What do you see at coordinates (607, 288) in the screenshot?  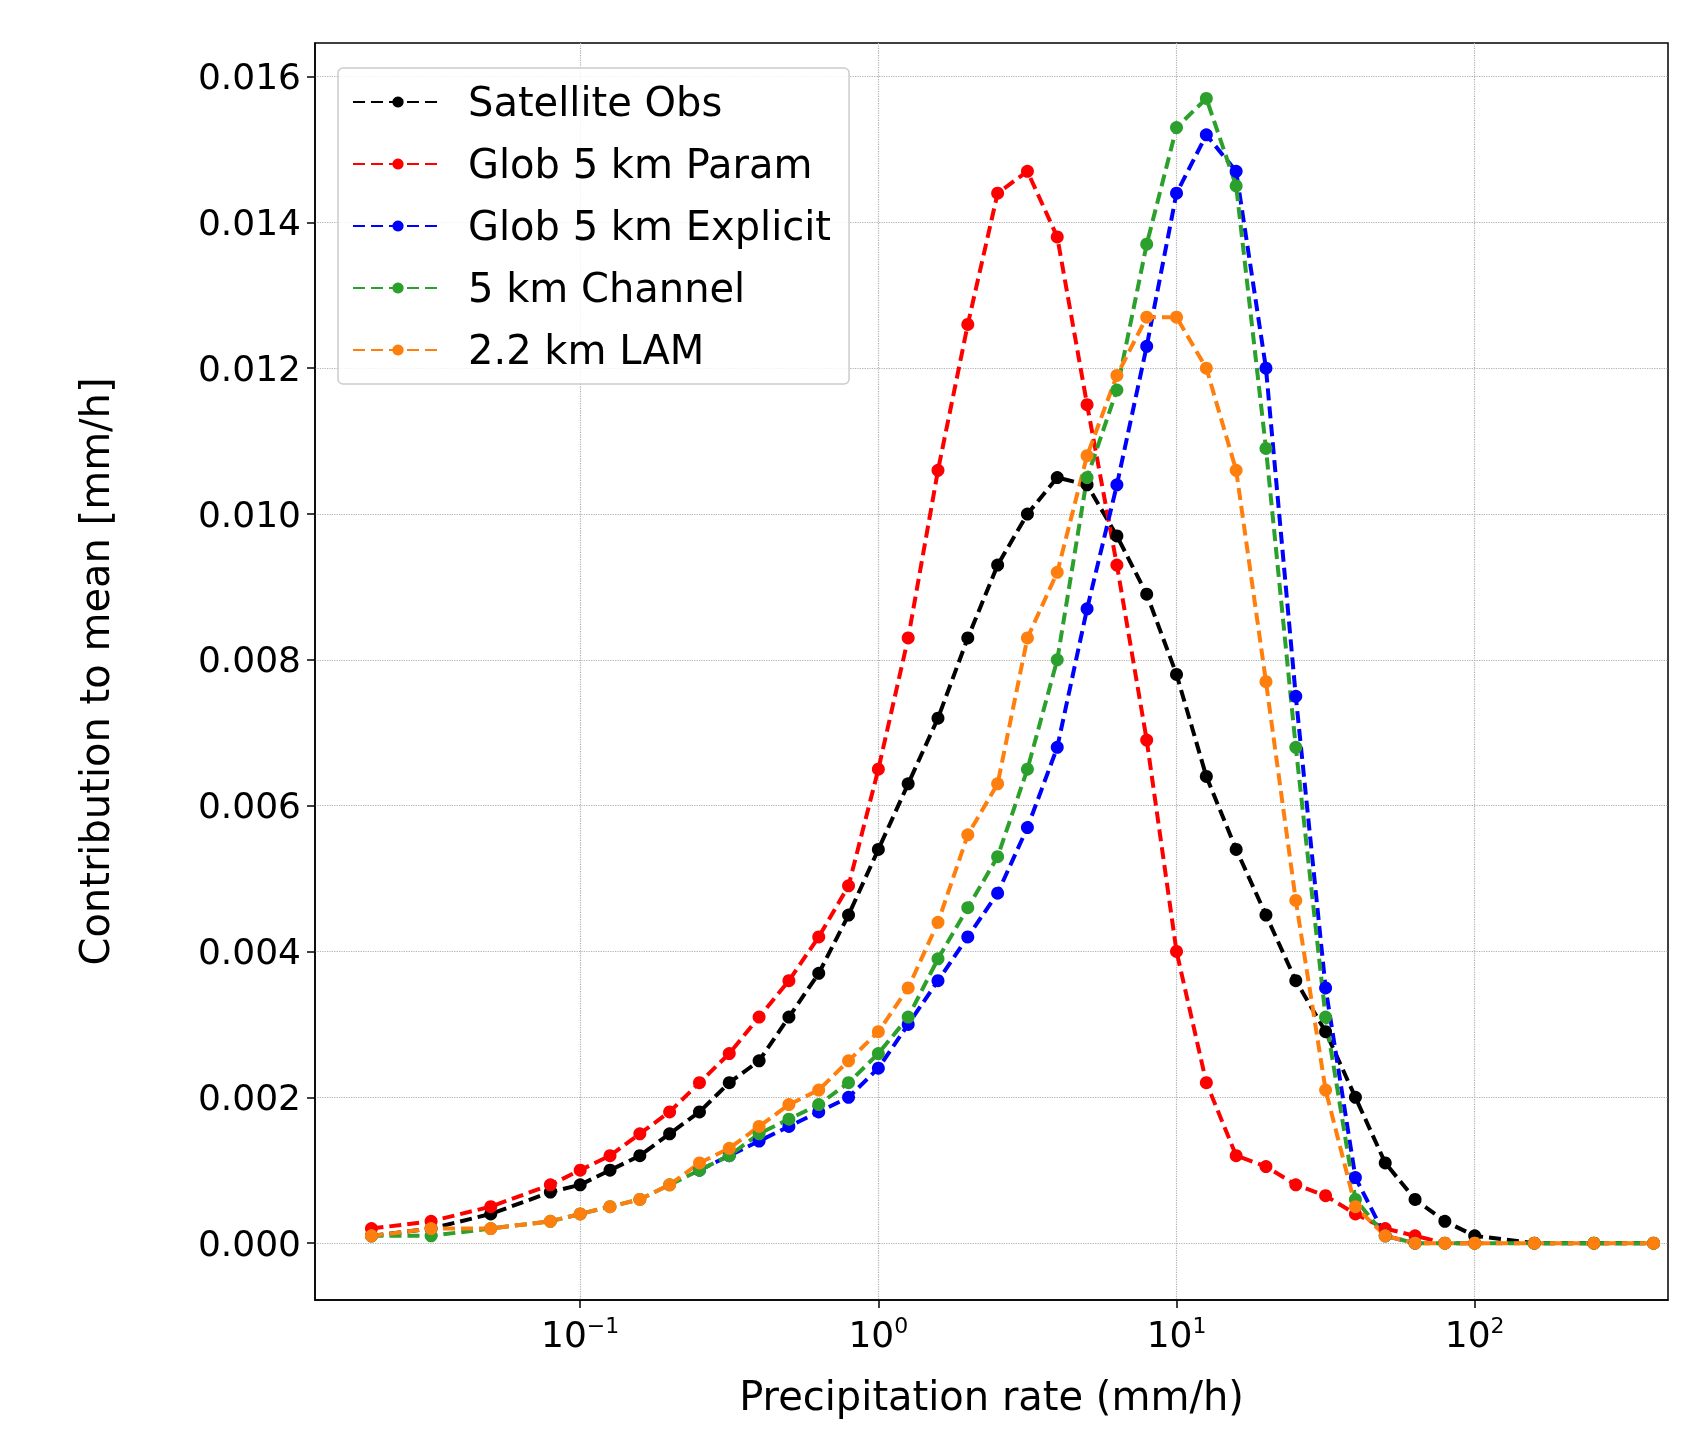 I see `legend-label: 5 km Channel` at bounding box center [607, 288].